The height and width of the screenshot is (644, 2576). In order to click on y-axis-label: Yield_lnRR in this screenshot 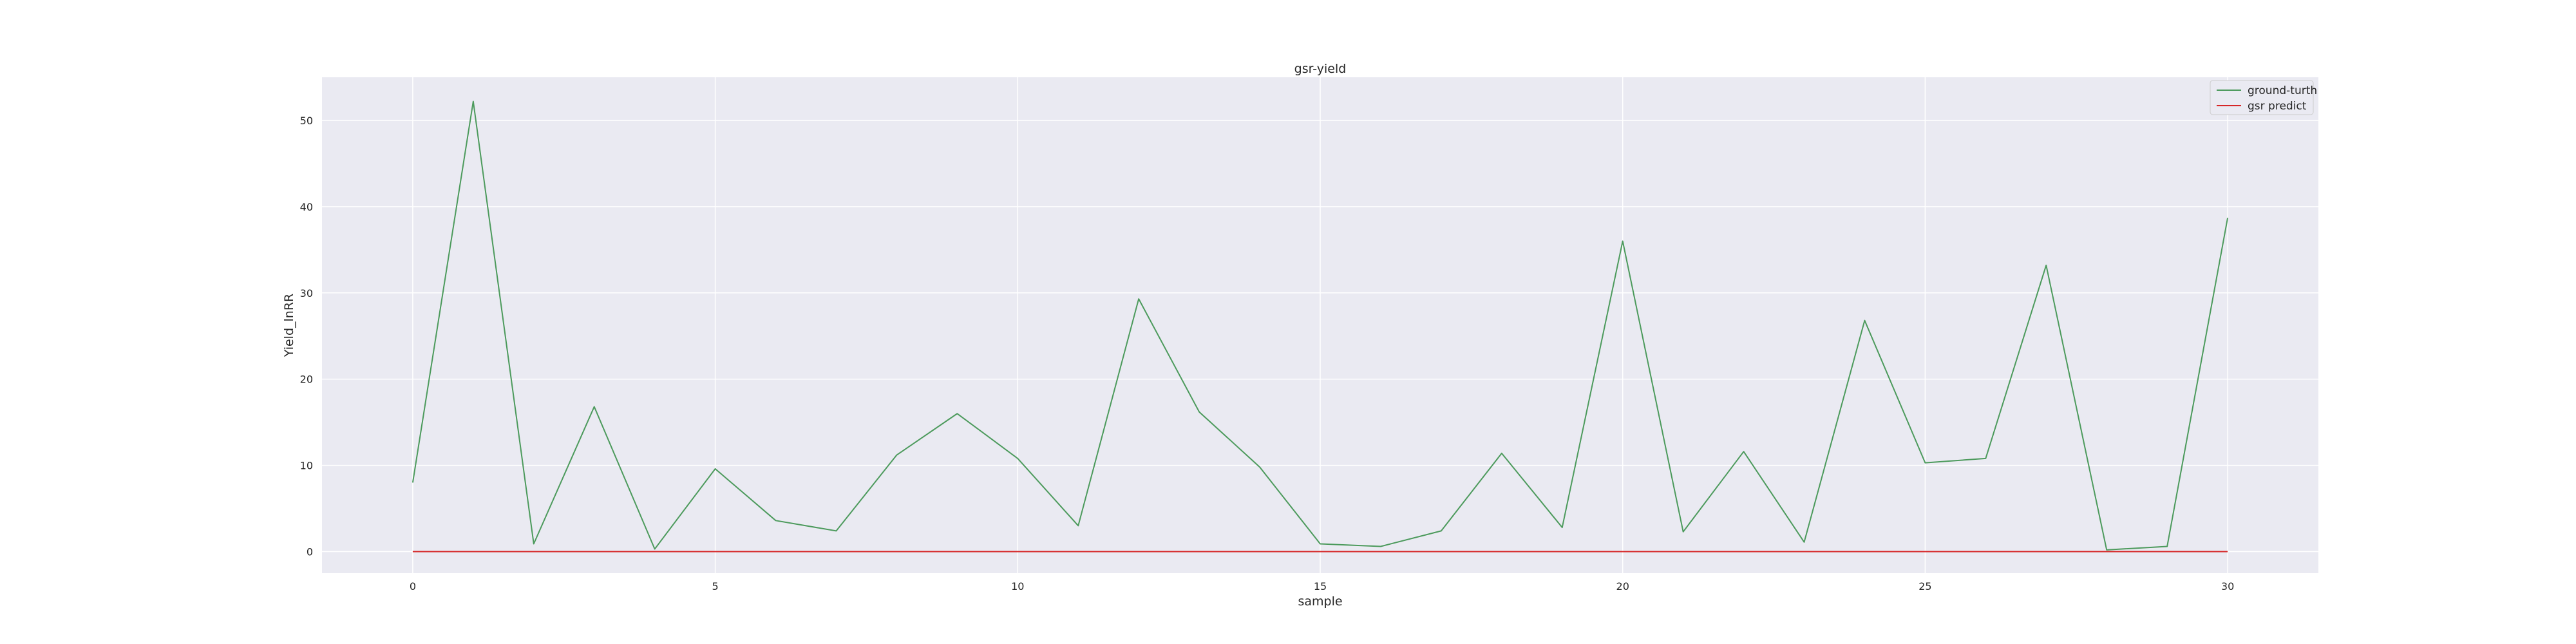, I will do `click(289, 326)`.